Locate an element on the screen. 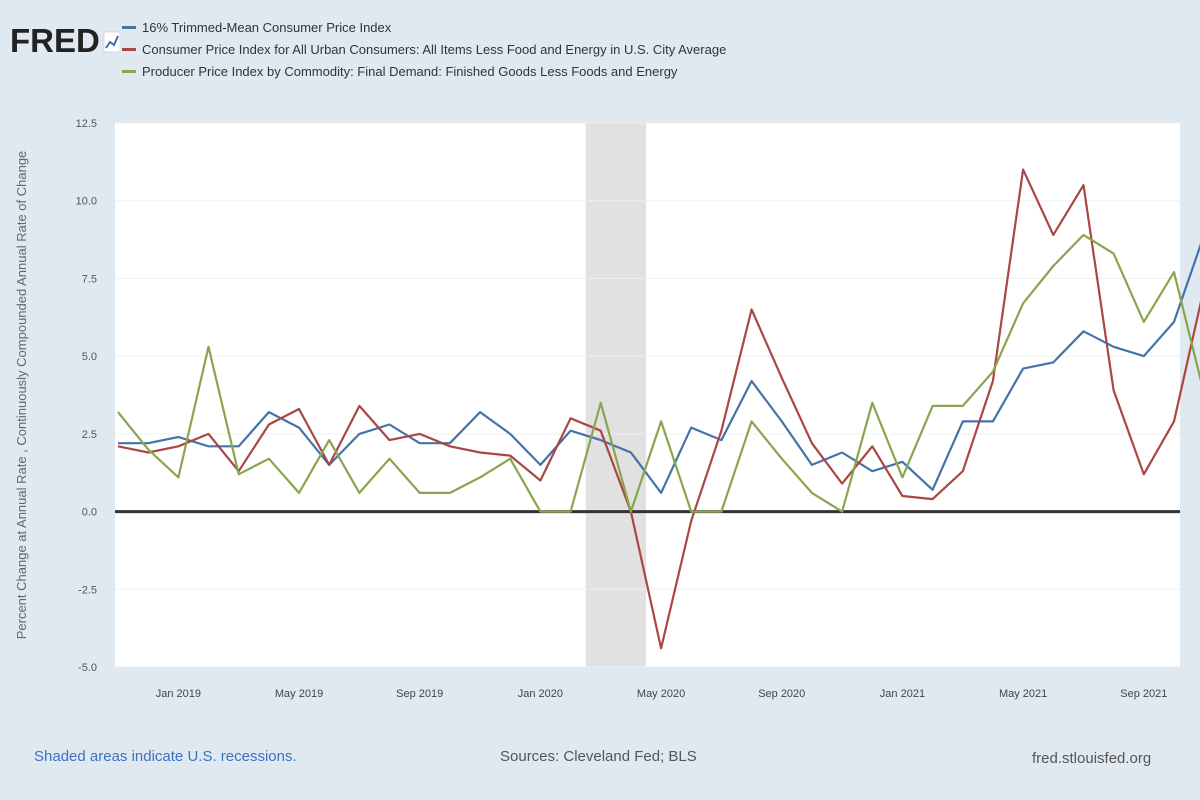 This screenshot has width=1200, height=800. x-tick-label: May 2020 is located at coordinates (661, 694).